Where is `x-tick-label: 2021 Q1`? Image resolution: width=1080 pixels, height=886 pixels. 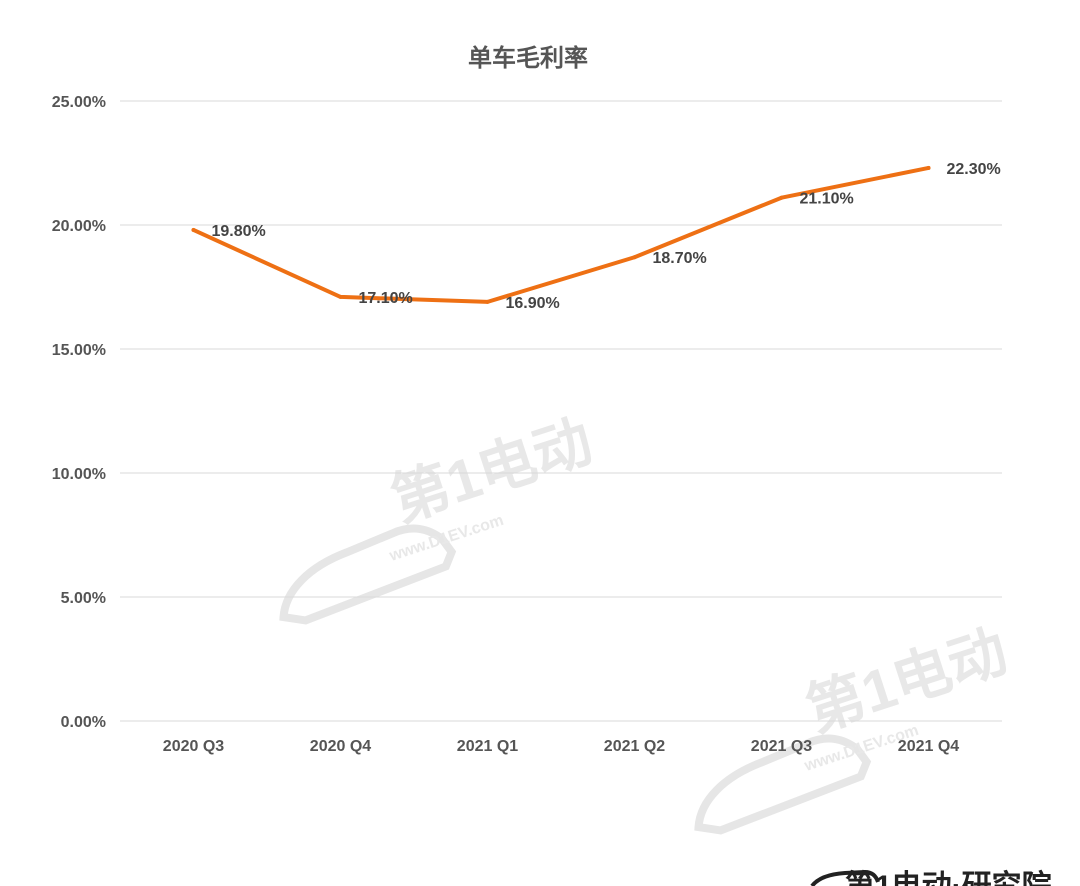 x-tick-label: 2021 Q1 is located at coordinates (487, 746).